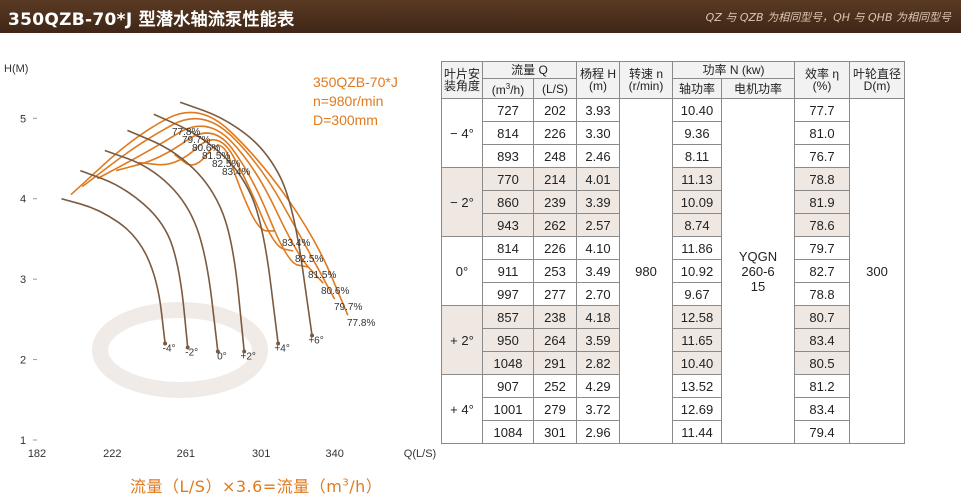 The image size is (961, 499). I want to click on formula-sup: 3, so click(346, 483).